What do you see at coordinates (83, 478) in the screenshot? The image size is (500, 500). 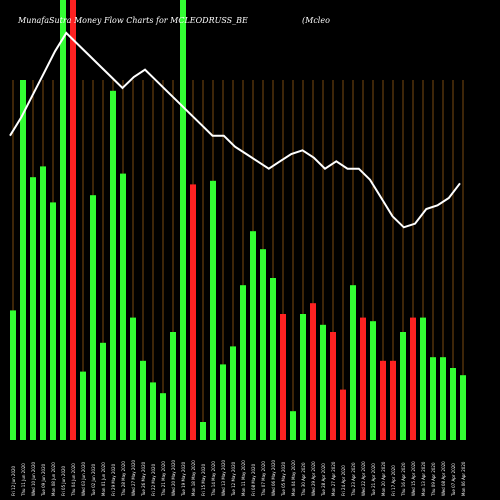 I see `x-tick-label: Wed 03 Jun 2020` at bounding box center [83, 478].